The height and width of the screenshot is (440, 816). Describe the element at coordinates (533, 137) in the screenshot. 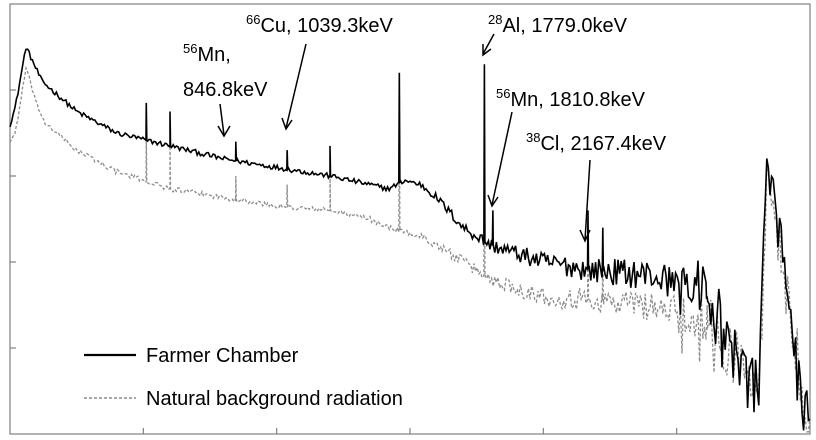

I see `annotation-cl-2167-sup: 38` at that location.